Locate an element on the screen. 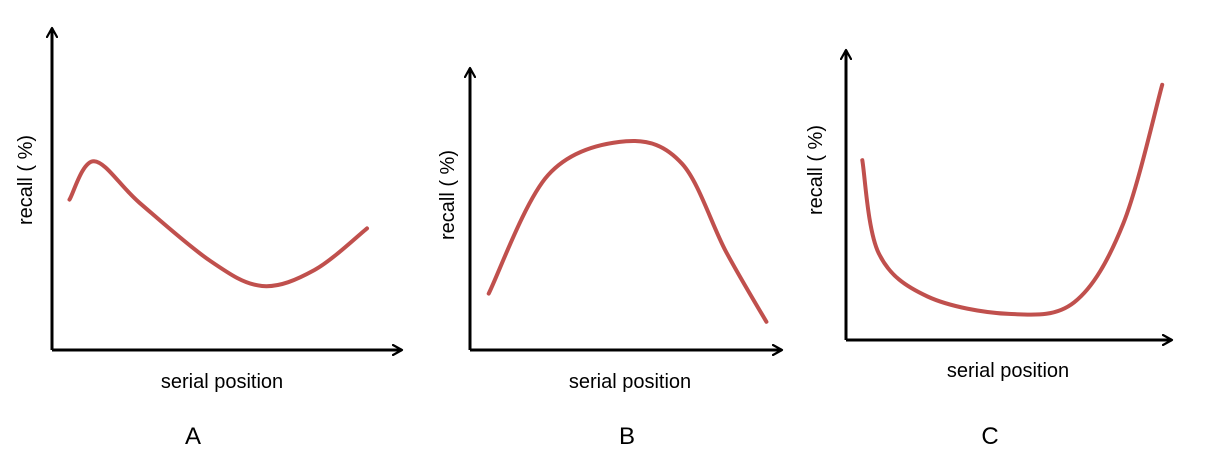 The width and height of the screenshot is (1208, 470). panel-label: A is located at coordinates (193, 436).